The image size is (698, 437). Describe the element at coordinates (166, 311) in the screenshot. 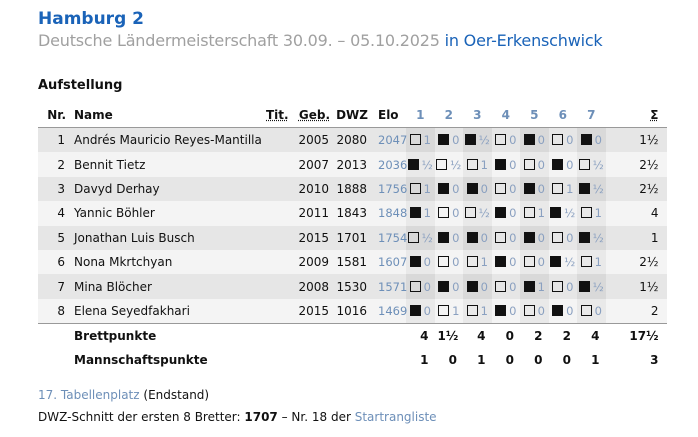

I see `player-name: Elena Seyedfakhari` at that location.